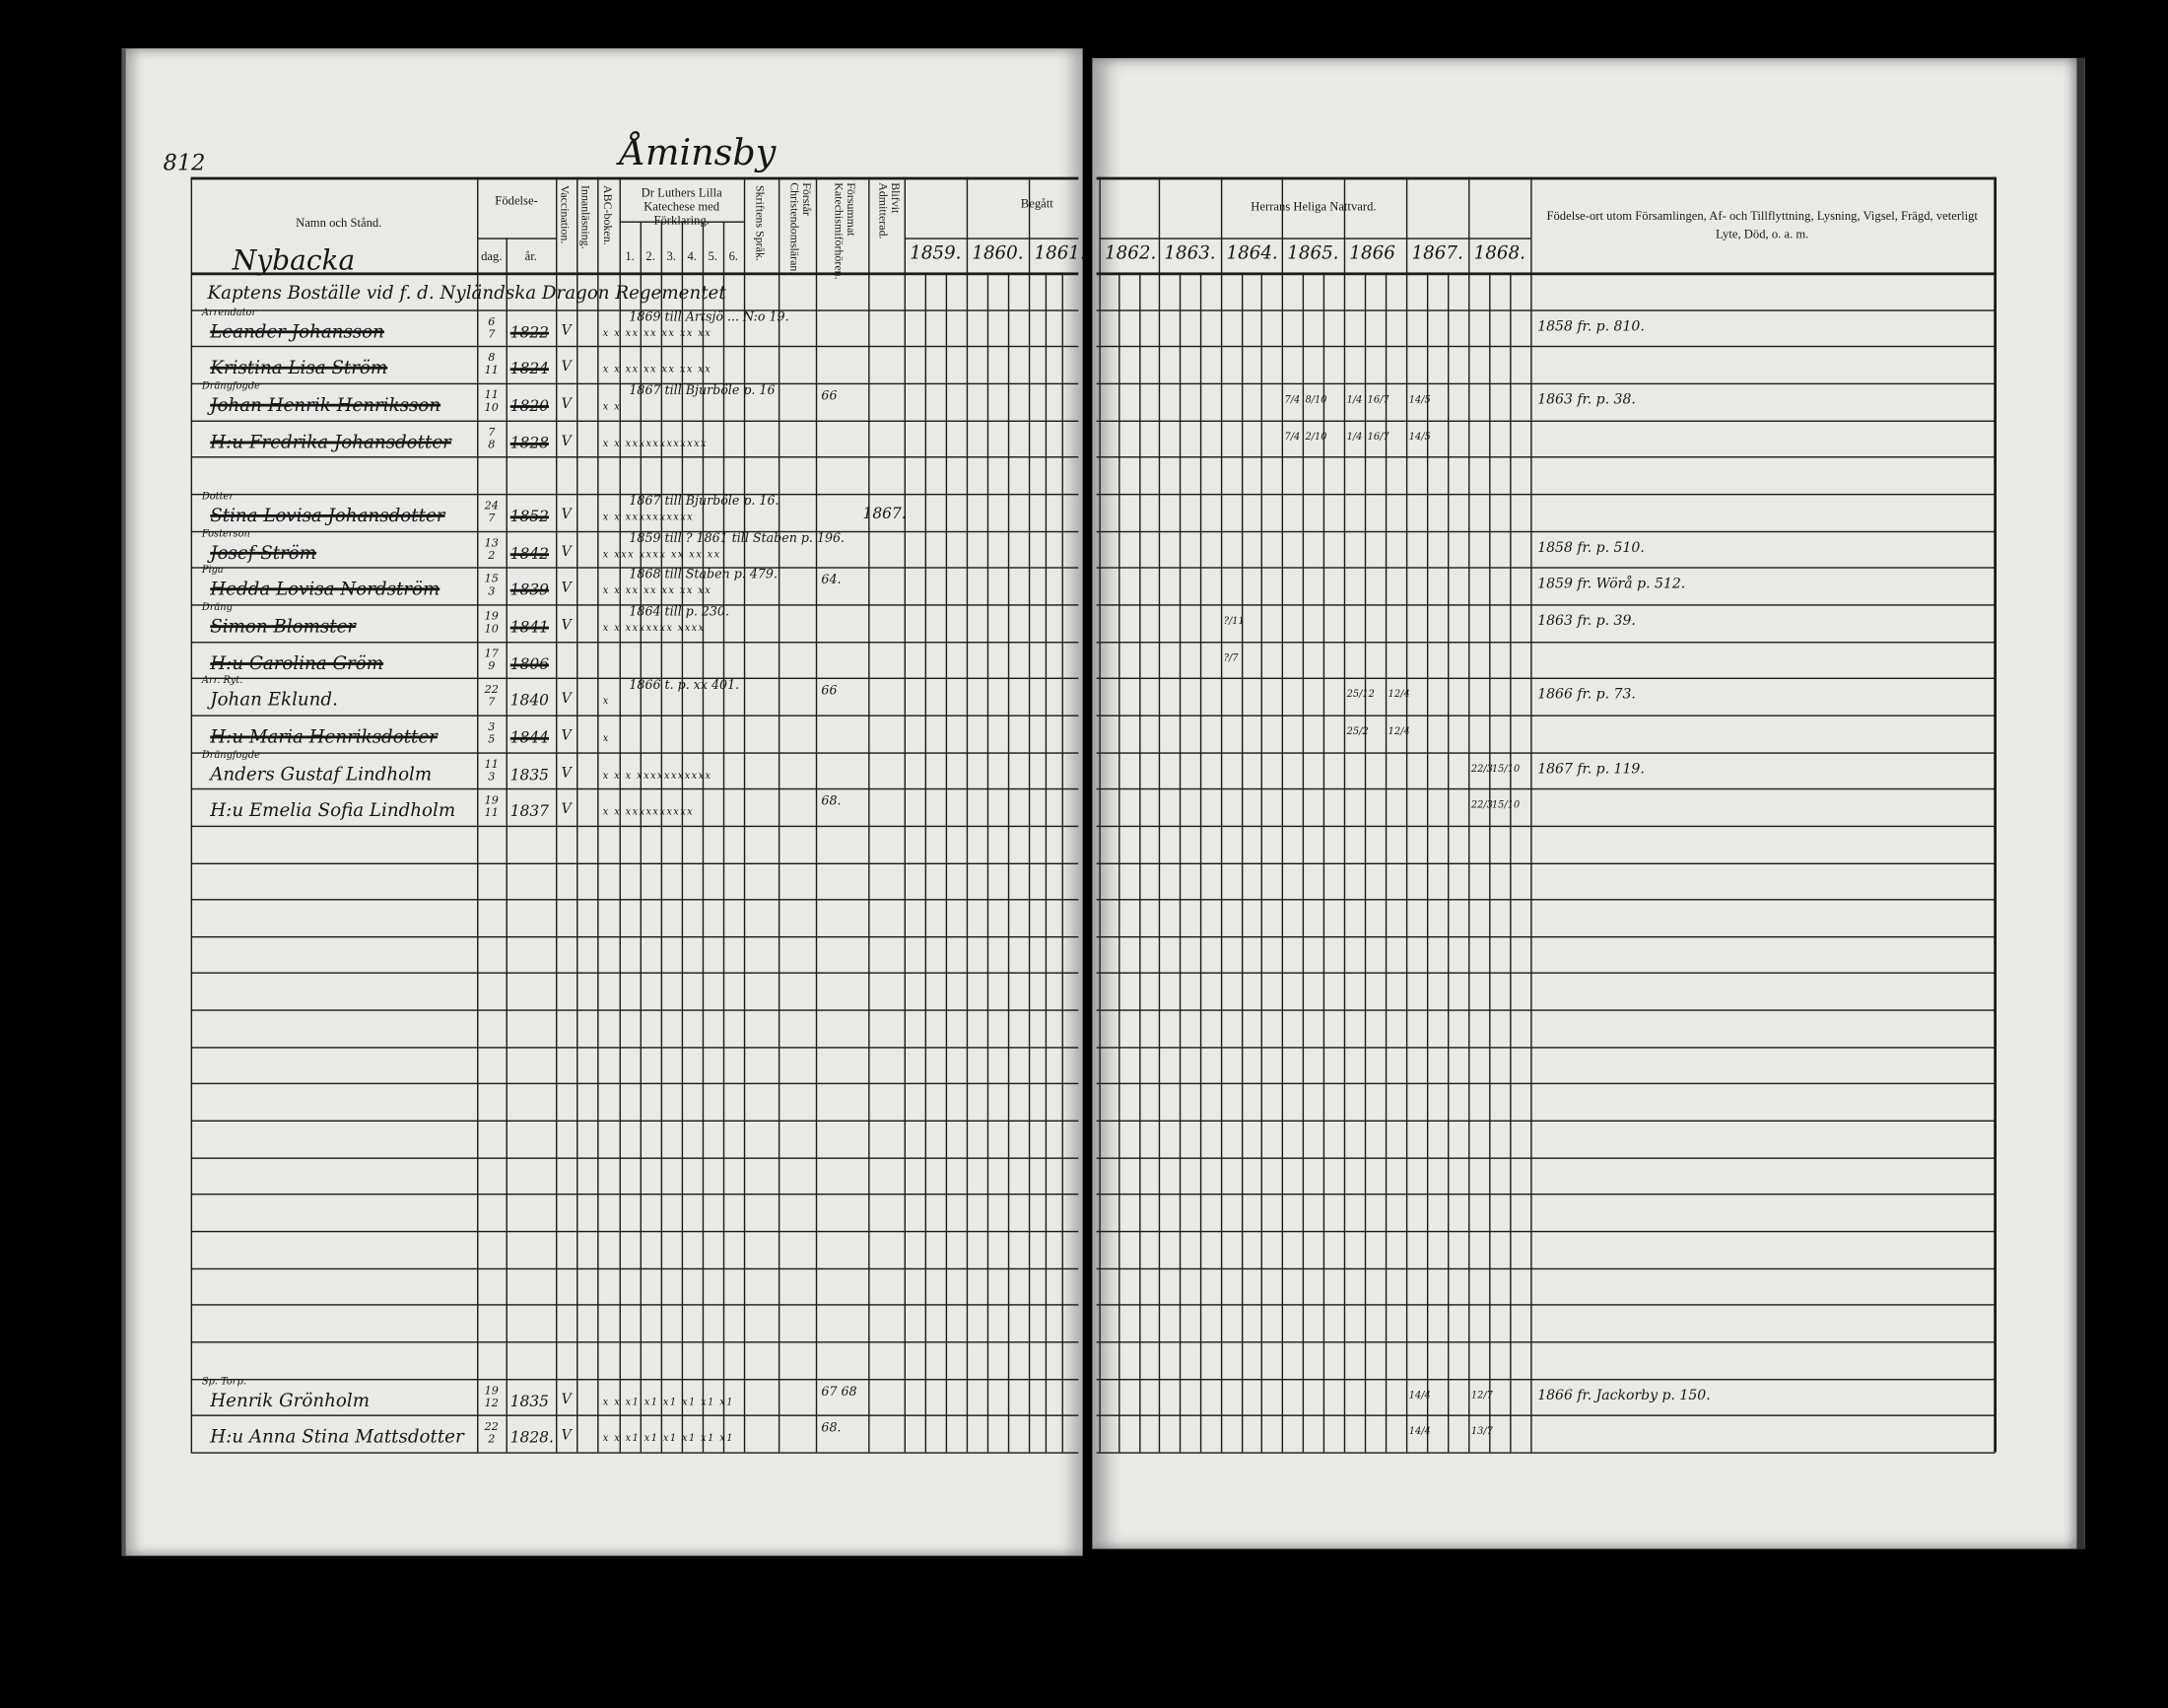 Image resolution: width=2168 pixels, height=1708 pixels. I want to click on birth-day-month: 19 10, so click(492, 622).